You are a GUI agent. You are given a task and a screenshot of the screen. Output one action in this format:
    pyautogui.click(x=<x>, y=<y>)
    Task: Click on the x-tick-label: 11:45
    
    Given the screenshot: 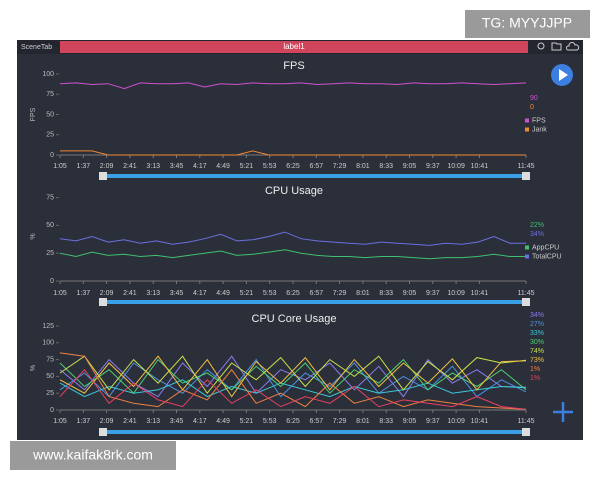 What is the action you would take?
    pyautogui.click(x=526, y=293)
    